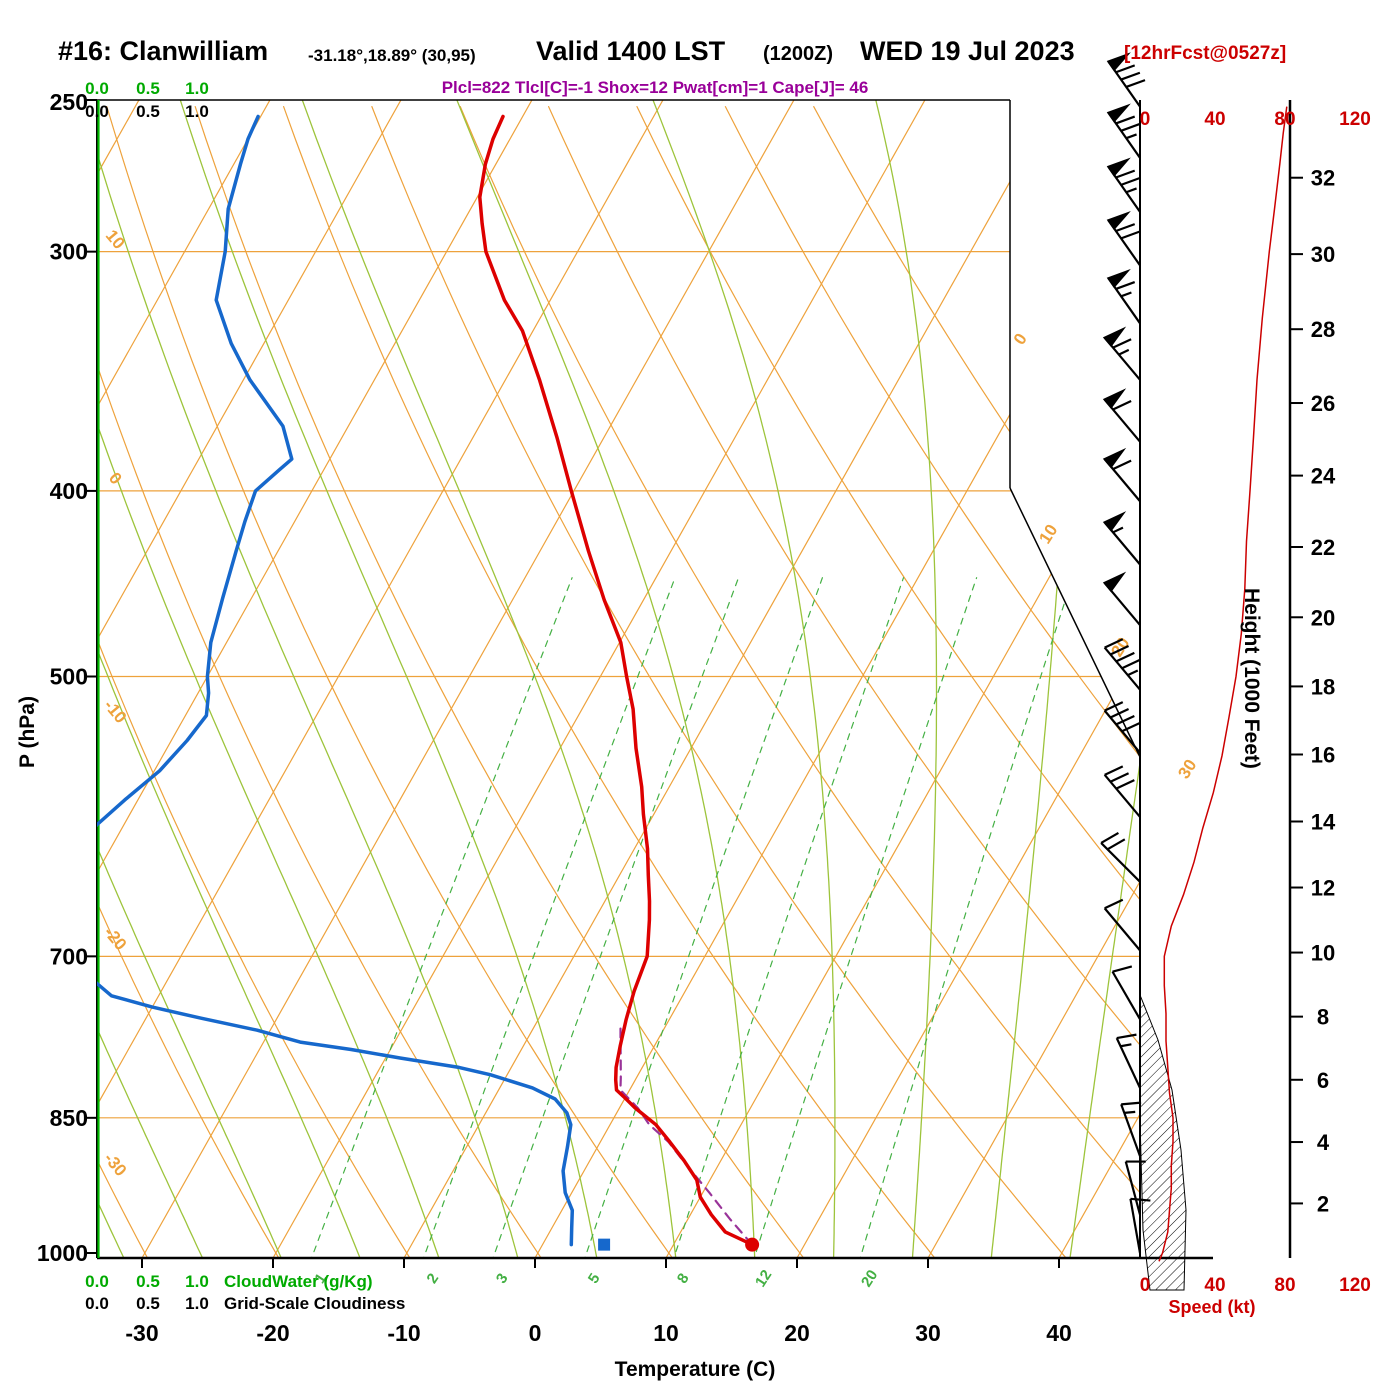 The width and height of the screenshot is (1400, 1400). What do you see at coordinates (1323, 178) in the screenshot?
I see `height-tick-label: 32` at bounding box center [1323, 178].